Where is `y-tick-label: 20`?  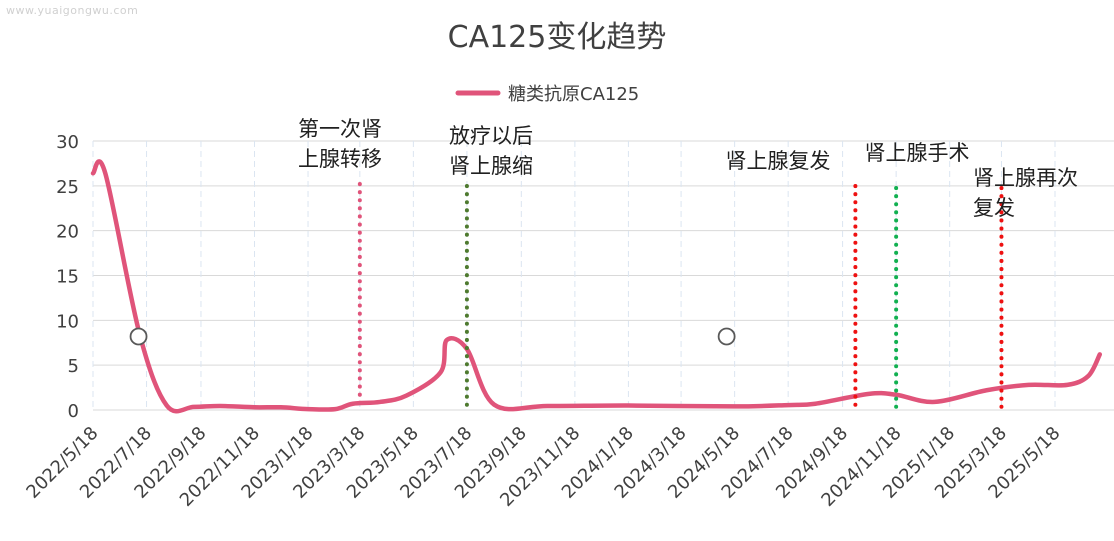
y-tick-label: 20 is located at coordinates (67, 232).